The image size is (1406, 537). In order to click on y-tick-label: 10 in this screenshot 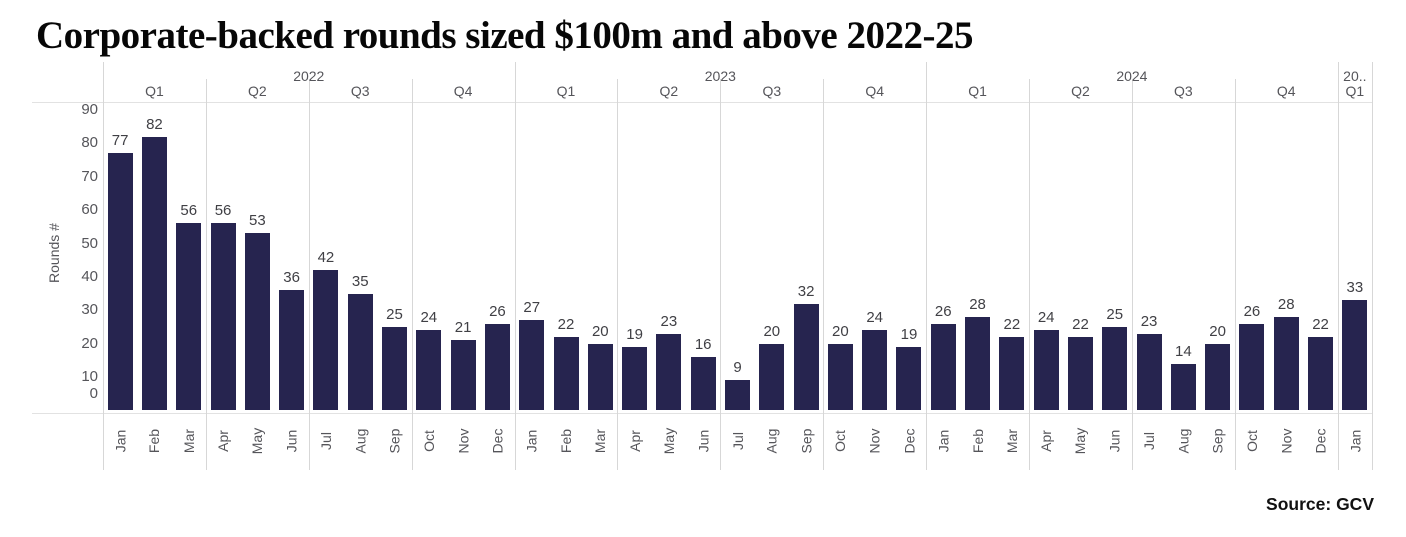, I will do `click(89, 377)`.